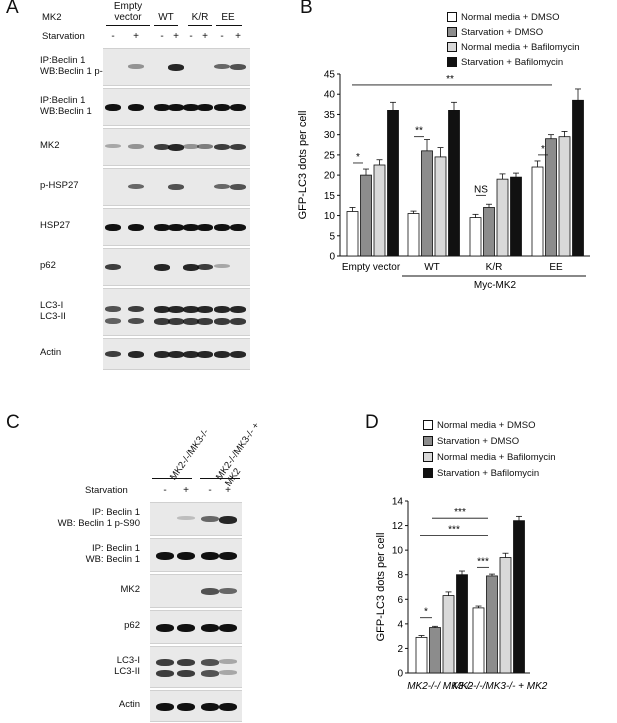  I want to click on legend-label: Starvation + DMSO, so click(502, 32).